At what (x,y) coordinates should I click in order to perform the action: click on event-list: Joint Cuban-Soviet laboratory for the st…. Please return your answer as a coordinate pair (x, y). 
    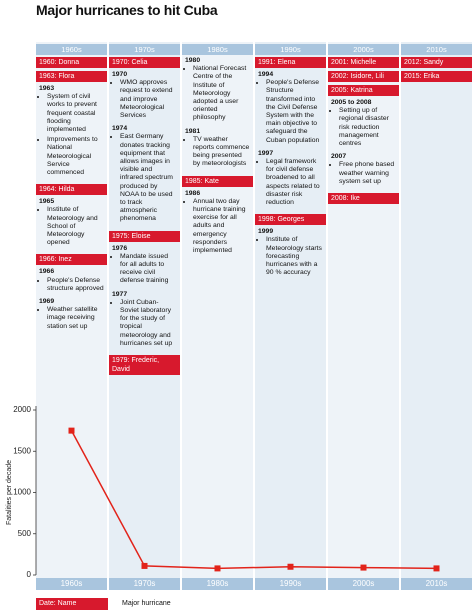
    Looking at the image, I should click on (144, 323).